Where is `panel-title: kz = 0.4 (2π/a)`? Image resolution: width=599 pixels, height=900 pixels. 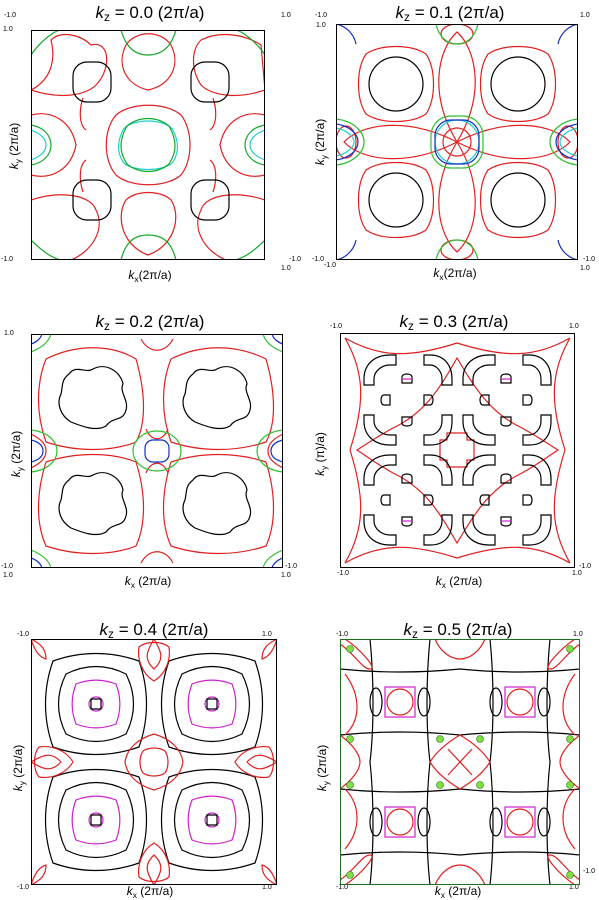 panel-title: kz = 0.4 (2π/a) is located at coordinates (154, 630).